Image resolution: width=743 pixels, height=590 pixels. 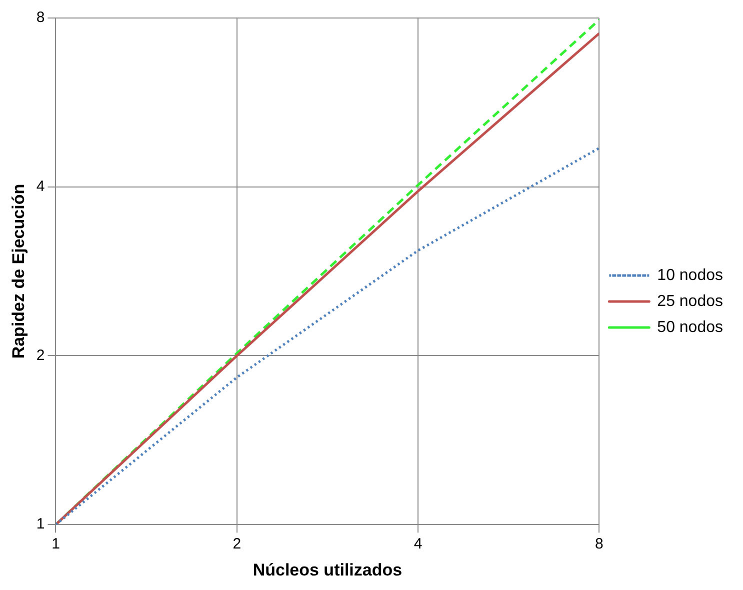 I want to click on y-tick-label: 2, so click(x=40, y=355).